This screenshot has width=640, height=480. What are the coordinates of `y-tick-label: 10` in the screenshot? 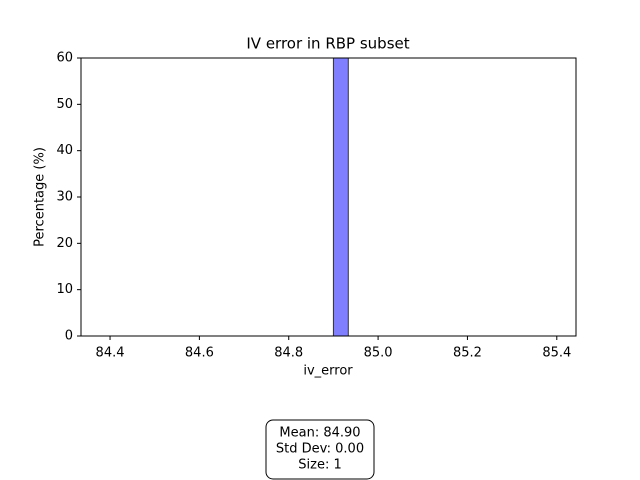 It's located at (64, 289).